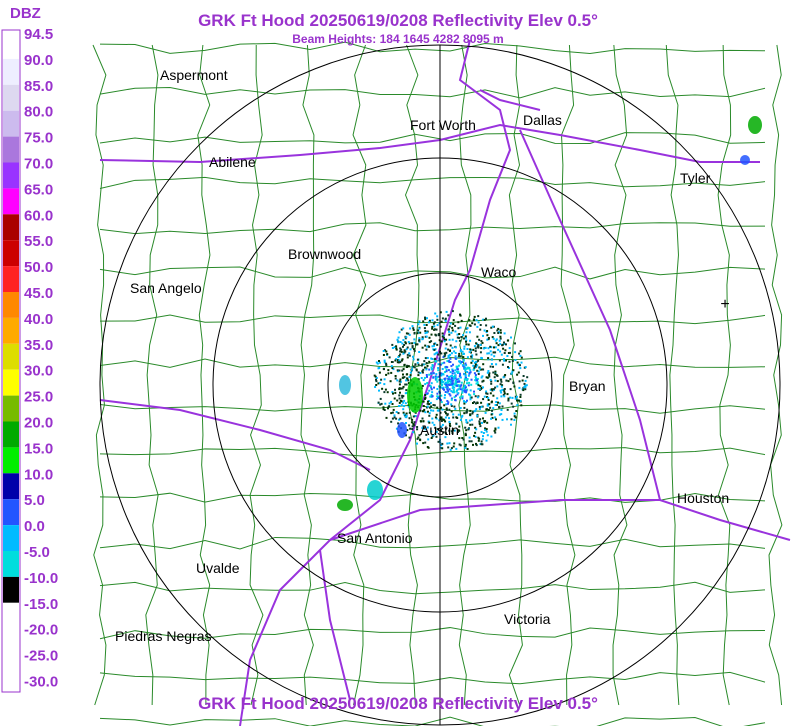 The width and height of the screenshot is (797, 726). What do you see at coordinates (38, 112) in the screenshot?
I see `legend-label: 80.0` at bounding box center [38, 112].